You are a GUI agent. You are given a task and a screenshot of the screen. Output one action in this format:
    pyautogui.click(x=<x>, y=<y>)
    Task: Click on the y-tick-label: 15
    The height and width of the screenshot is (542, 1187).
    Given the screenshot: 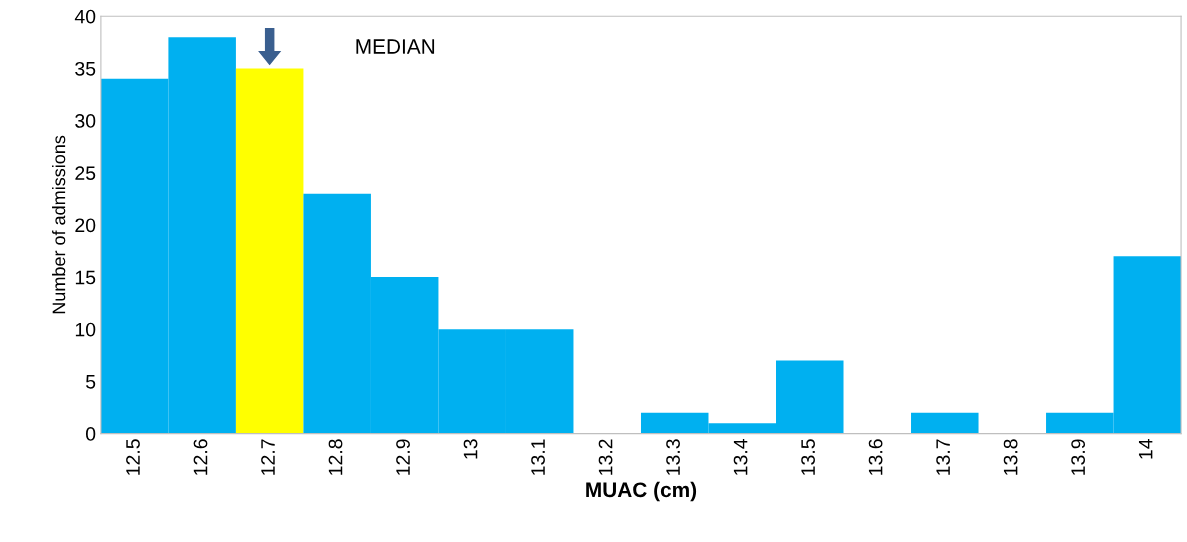 What is the action you would take?
    pyautogui.click(x=85, y=277)
    